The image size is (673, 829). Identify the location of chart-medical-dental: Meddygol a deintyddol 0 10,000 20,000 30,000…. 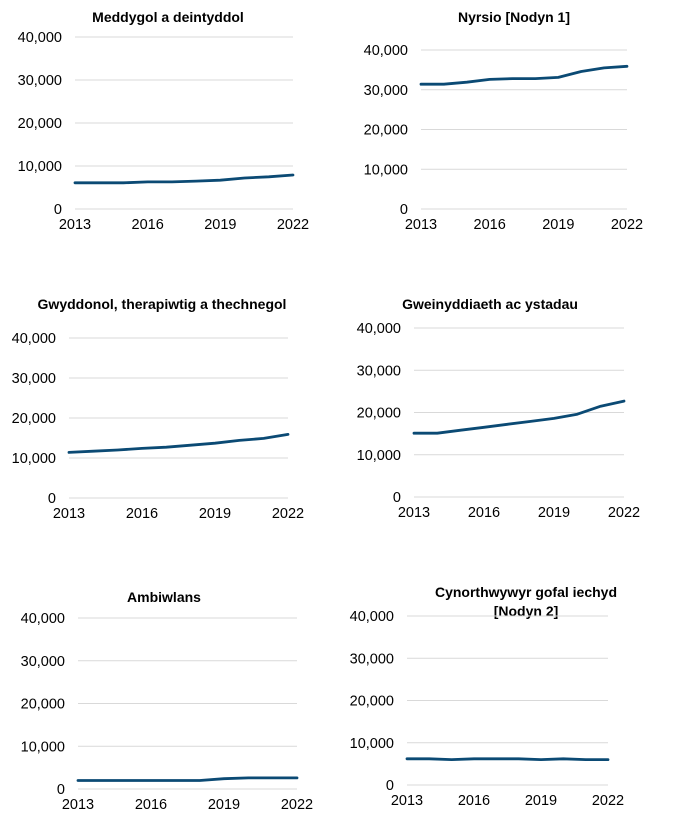
(163, 121).